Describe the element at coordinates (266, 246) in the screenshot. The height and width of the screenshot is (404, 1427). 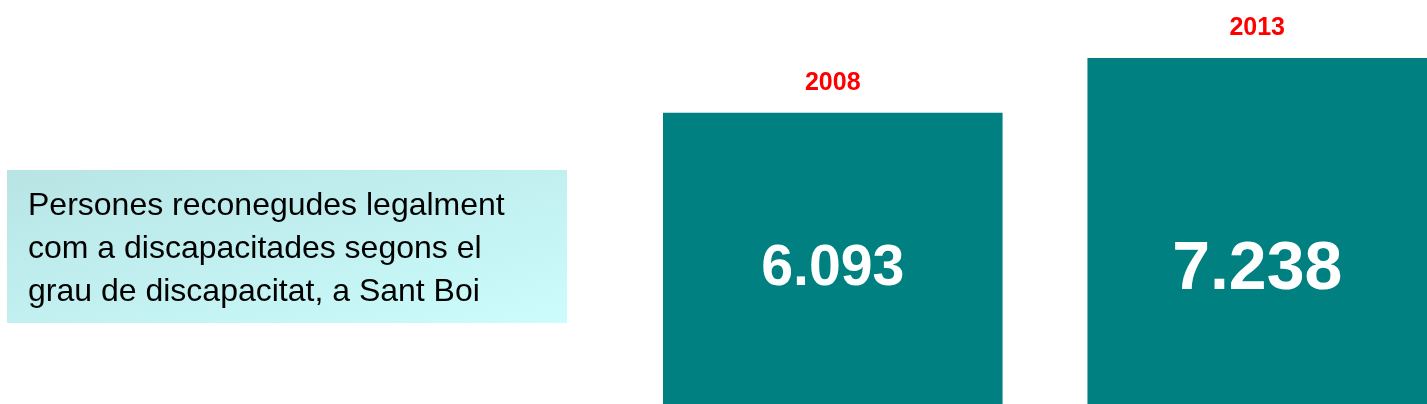
I see `text: Persones reconegudes legalment com a discapacitades segons el grau de discapacitat, a Sant Boi` at that location.